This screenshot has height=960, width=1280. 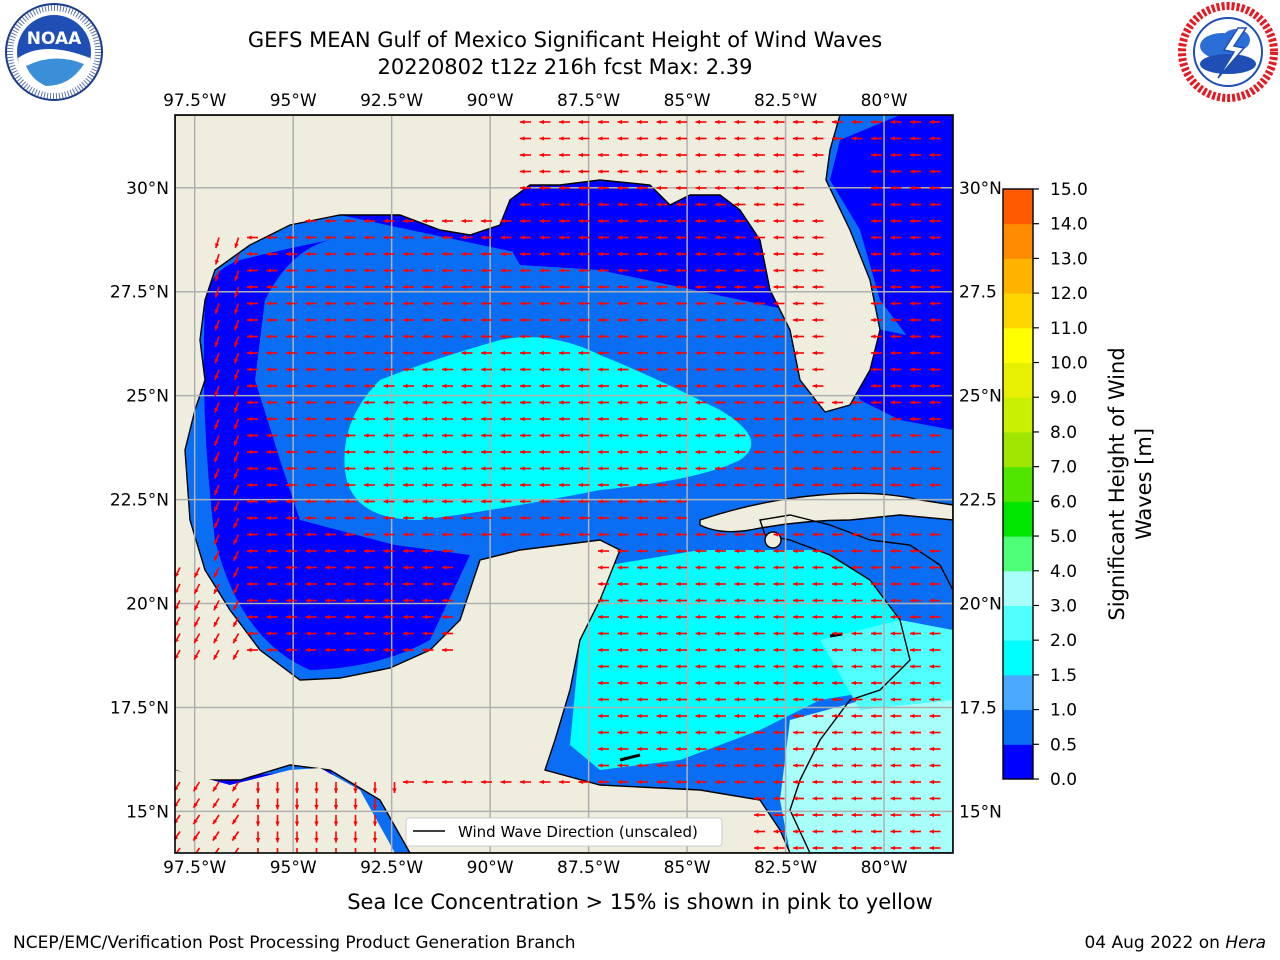 I want to click on colorbar-tick-label: 2.0, so click(x=1063, y=641).